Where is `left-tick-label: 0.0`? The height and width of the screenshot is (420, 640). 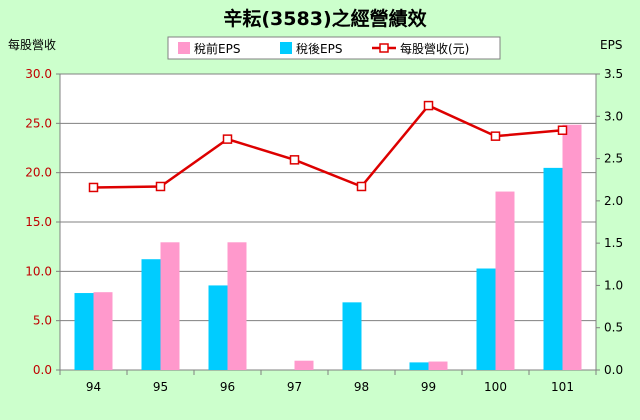
left-tick-label: 0.0 is located at coordinates (42, 370).